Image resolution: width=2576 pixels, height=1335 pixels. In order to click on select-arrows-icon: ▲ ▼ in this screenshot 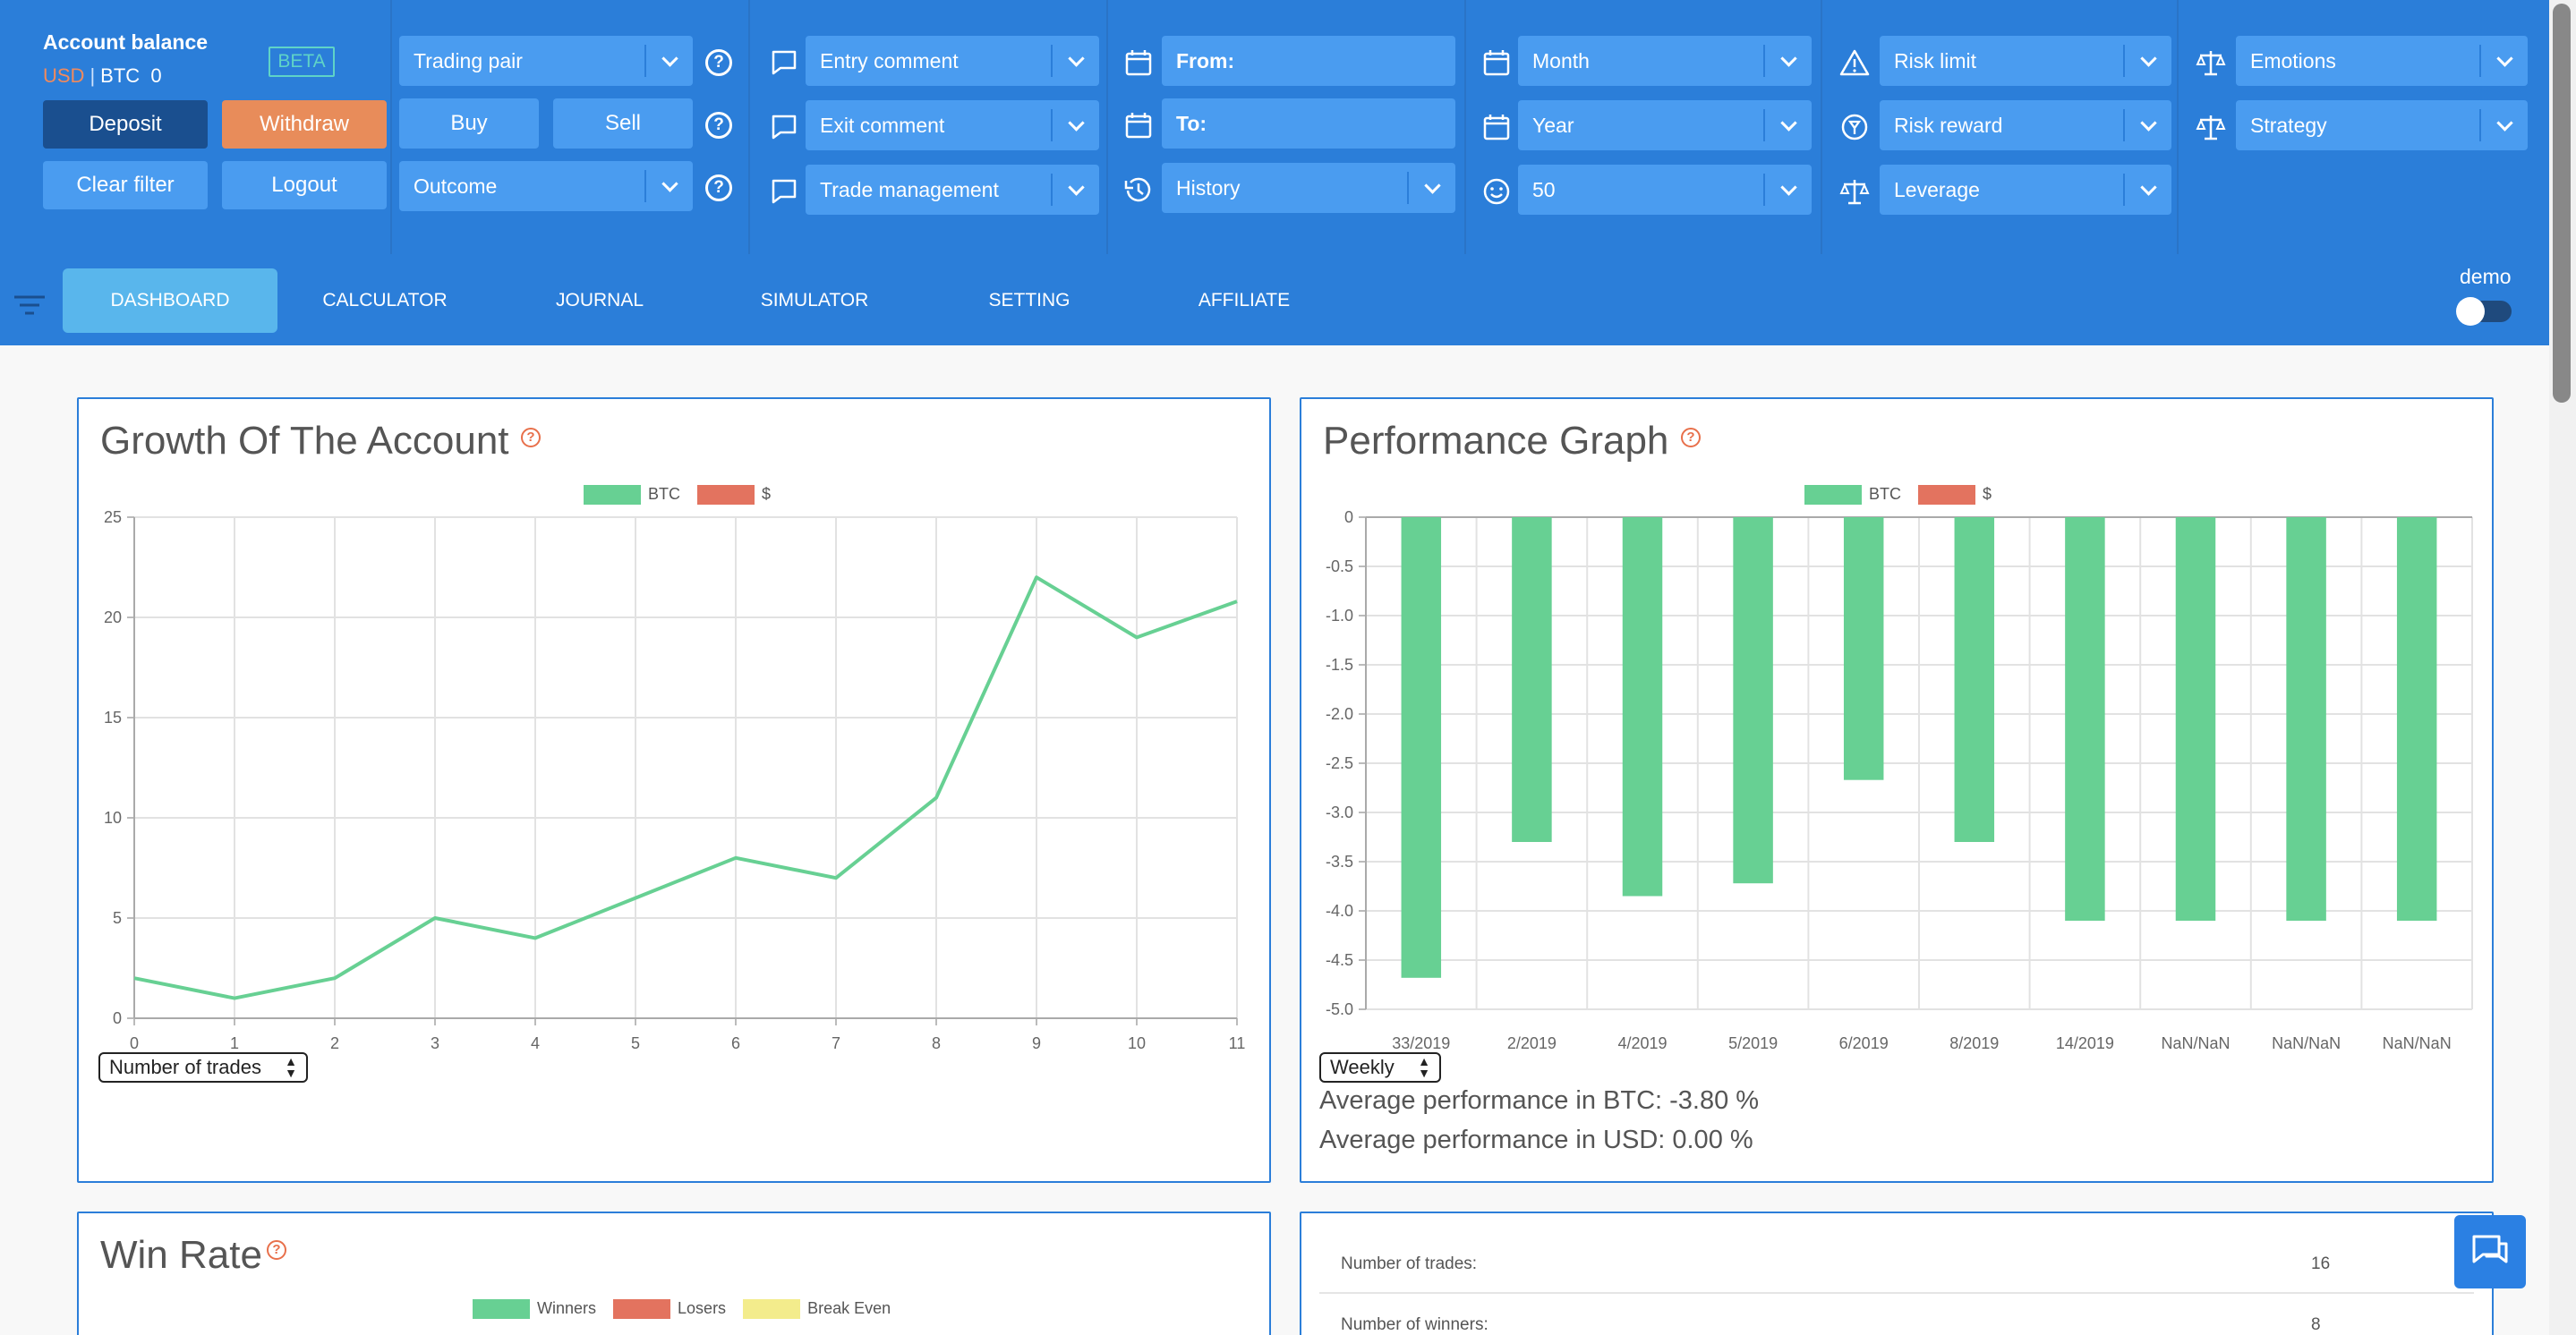, I will do `click(291, 1067)`.